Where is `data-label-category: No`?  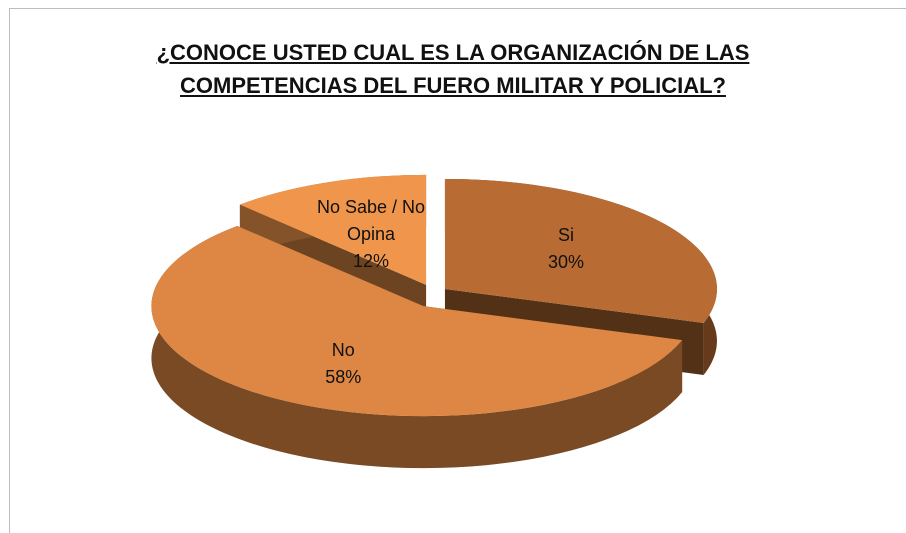
data-label-category: No is located at coordinates (343, 349).